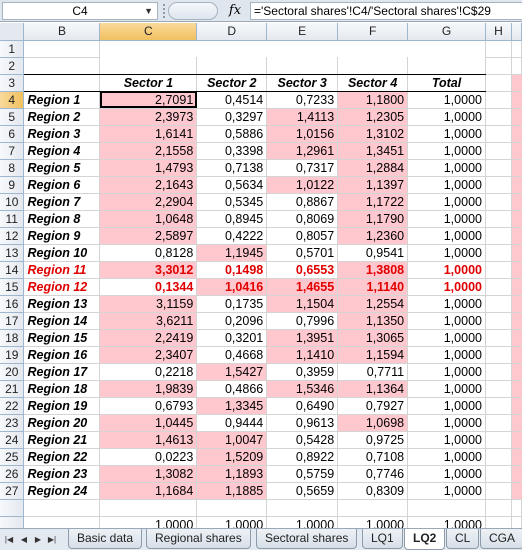 This screenshot has width=522, height=550. I want to click on sheet-tab-regional-shares: Regional shares, so click(198, 539).